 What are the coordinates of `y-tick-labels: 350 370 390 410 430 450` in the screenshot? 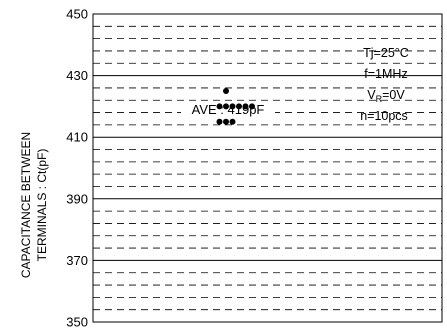 It's located at (77, 168).